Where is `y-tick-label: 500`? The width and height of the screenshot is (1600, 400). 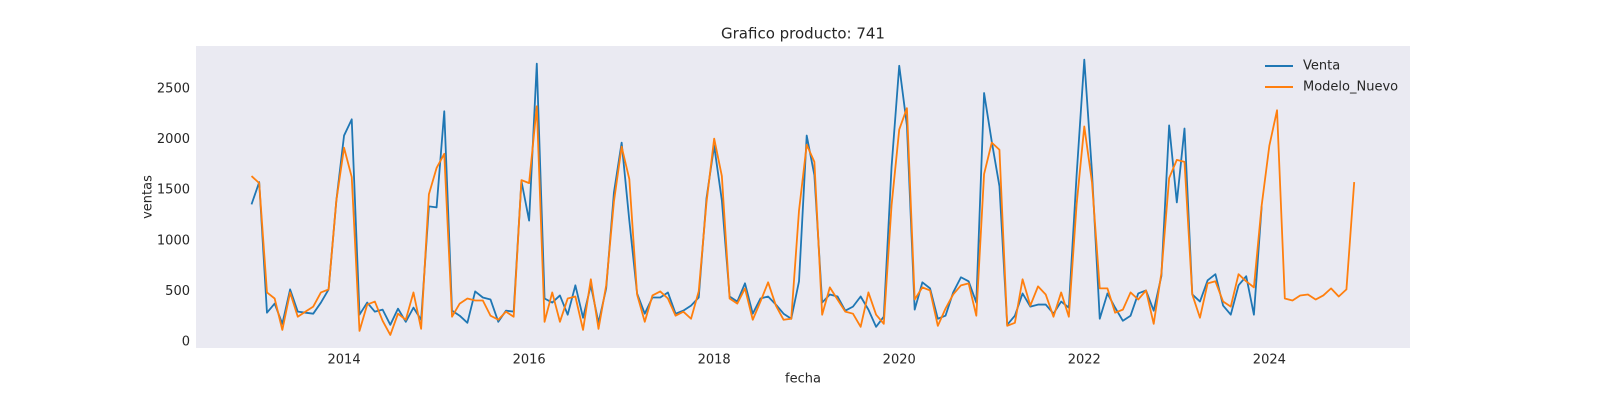 y-tick-label: 500 is located at coordinates (177, 291).